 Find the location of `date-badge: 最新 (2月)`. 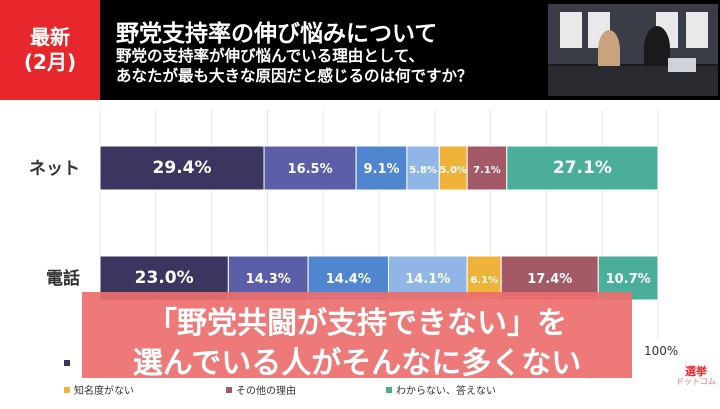

date-badge: 最新 (2月) is located at coordinates (50, 50).